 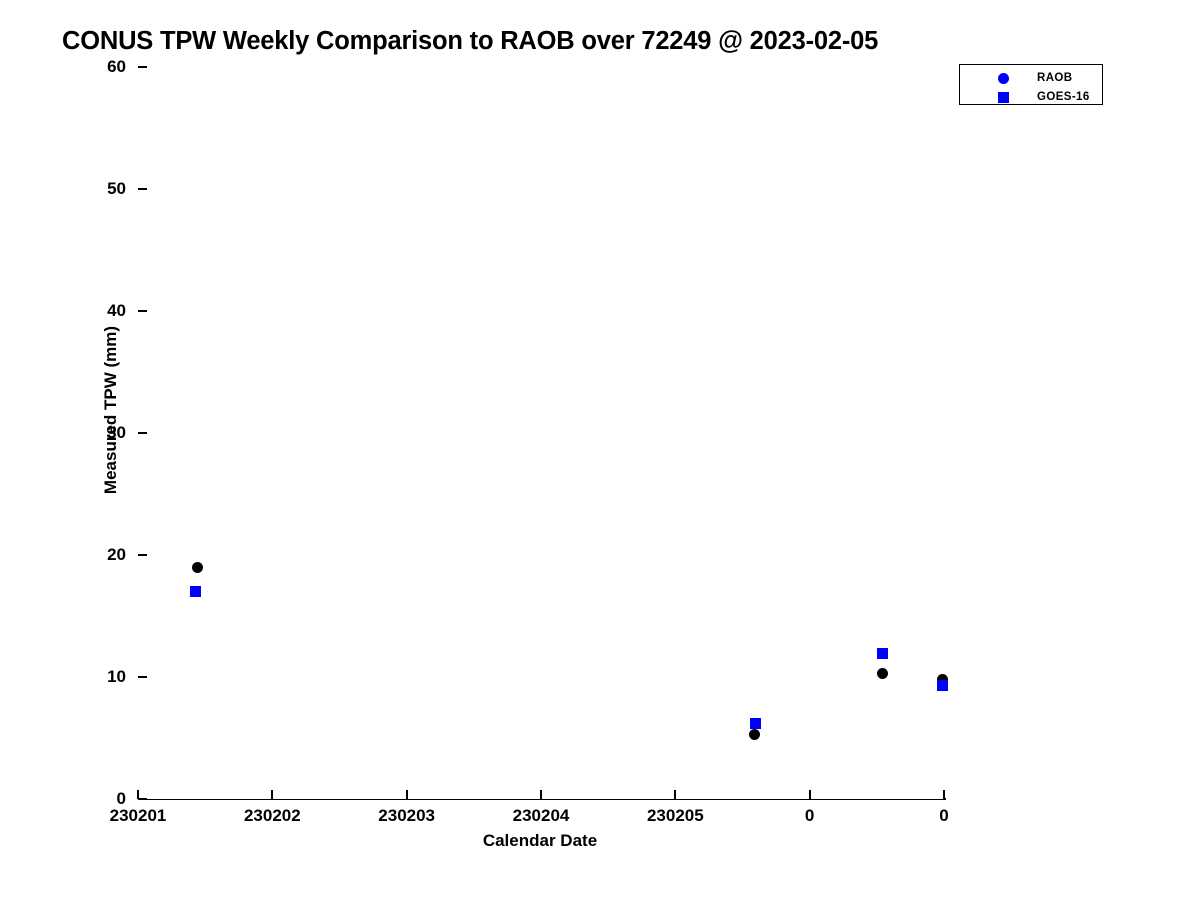 I want to click on x-tick-label: 230205, so click(x=675, y=815).